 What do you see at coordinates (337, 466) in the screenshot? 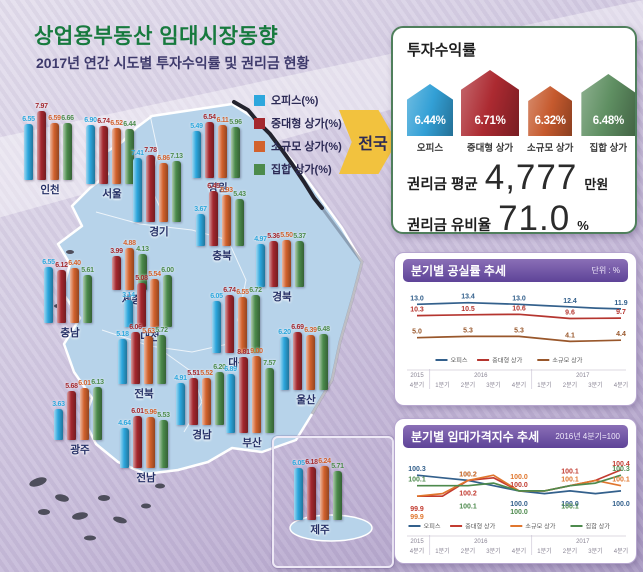
I see `bar-value-label: 5.71` at bounding box center [337, 466].